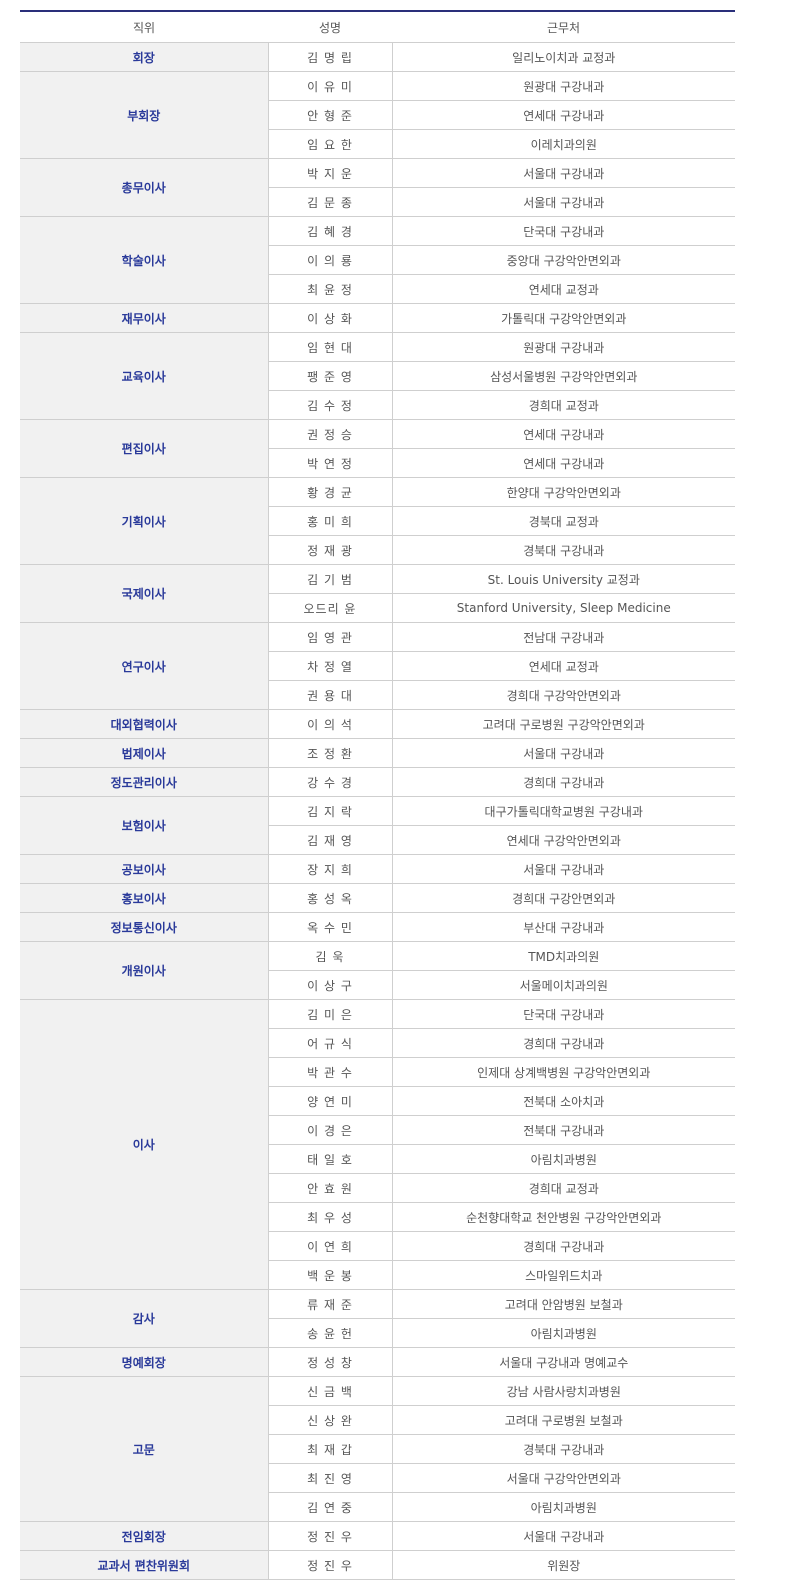  Describe the element at coordinates (563, 1565) in the screenshot. I see `affiliation-cell: 위원장` at that location.